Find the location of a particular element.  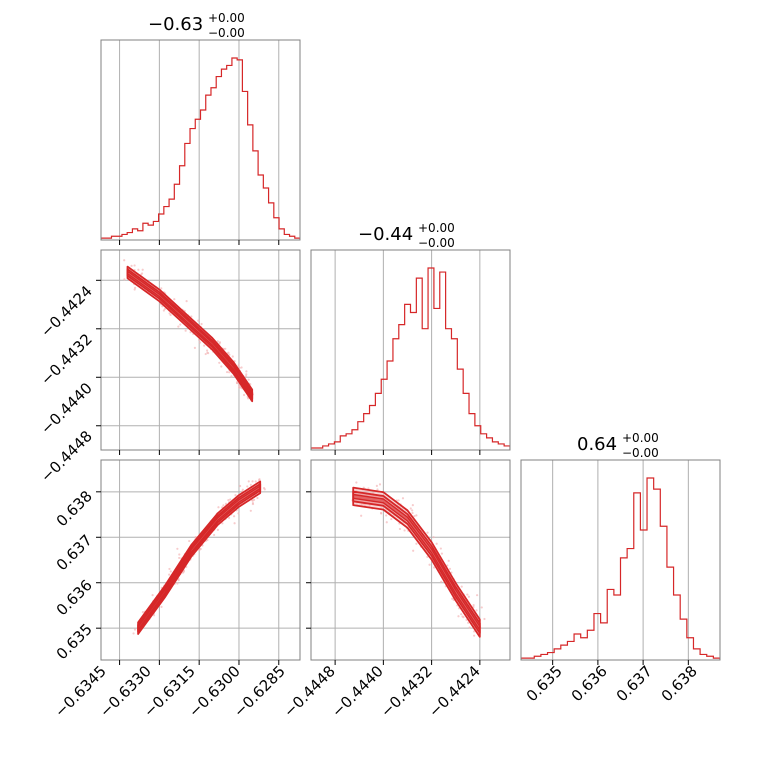

x-tick-label: −0.4424 is located at coordinates (454, 691).